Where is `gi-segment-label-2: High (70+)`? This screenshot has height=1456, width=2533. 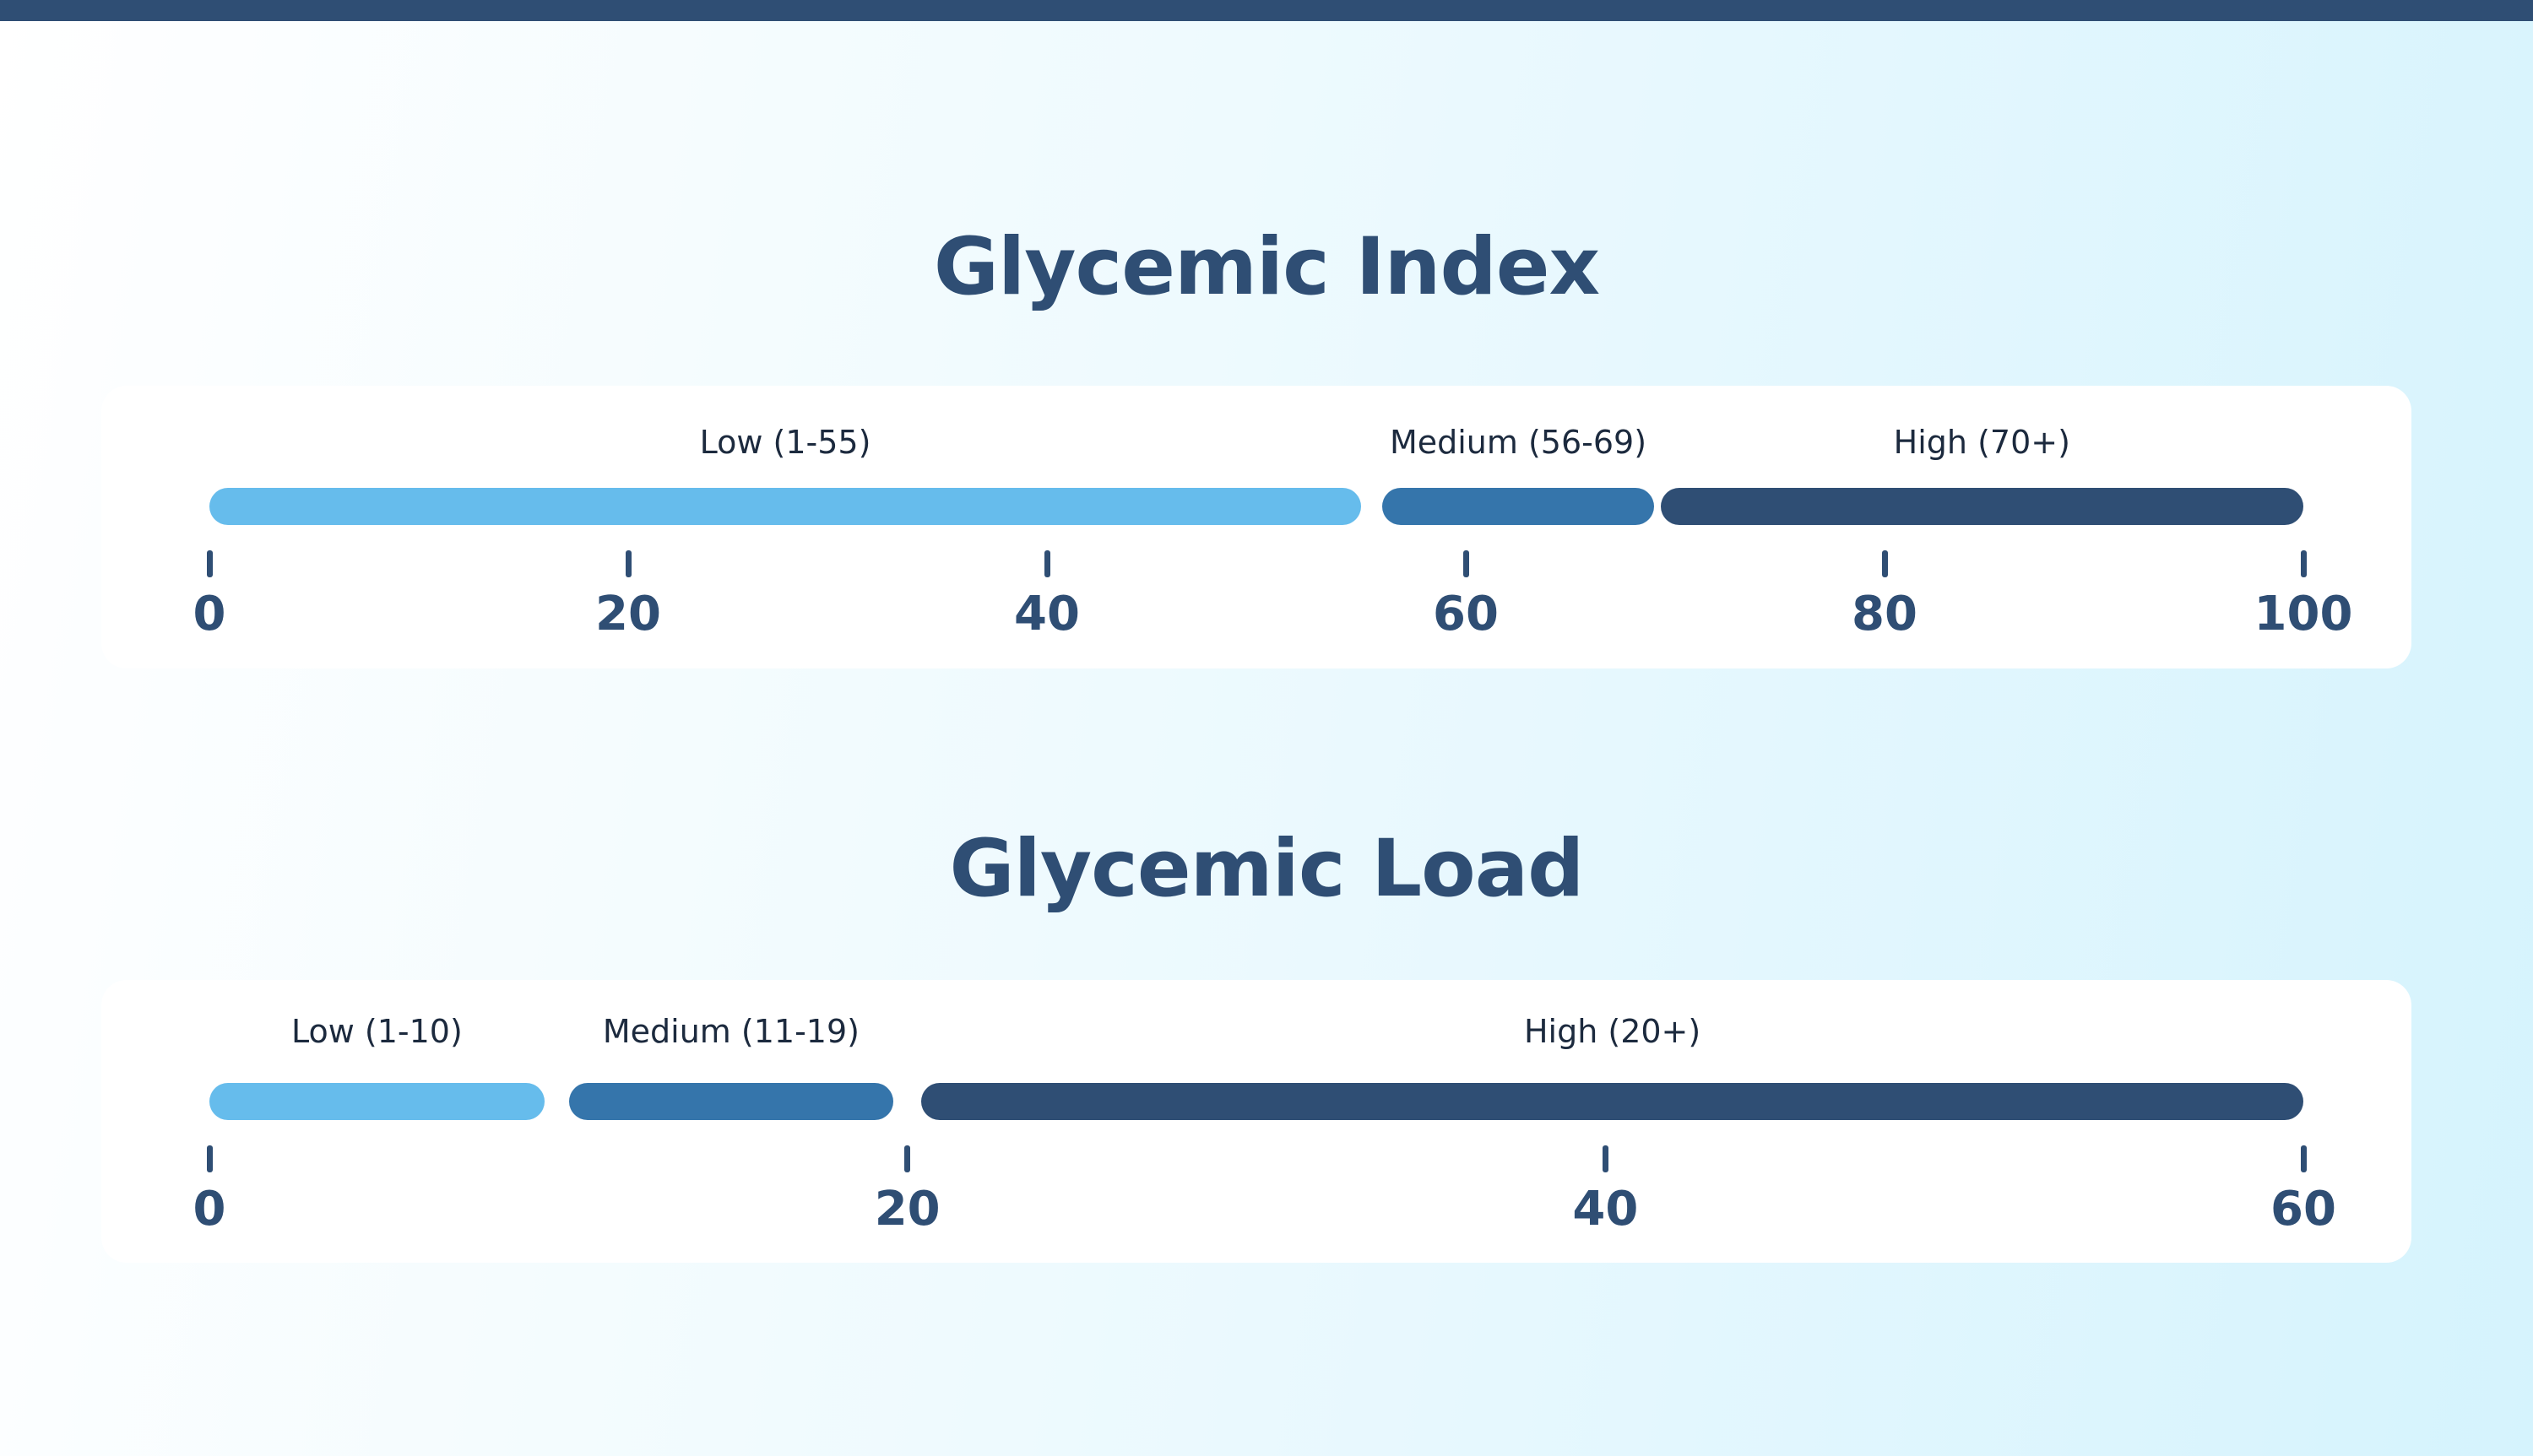 gi-segment-label-2: High (70+) is located at coordinates (1982, 442).